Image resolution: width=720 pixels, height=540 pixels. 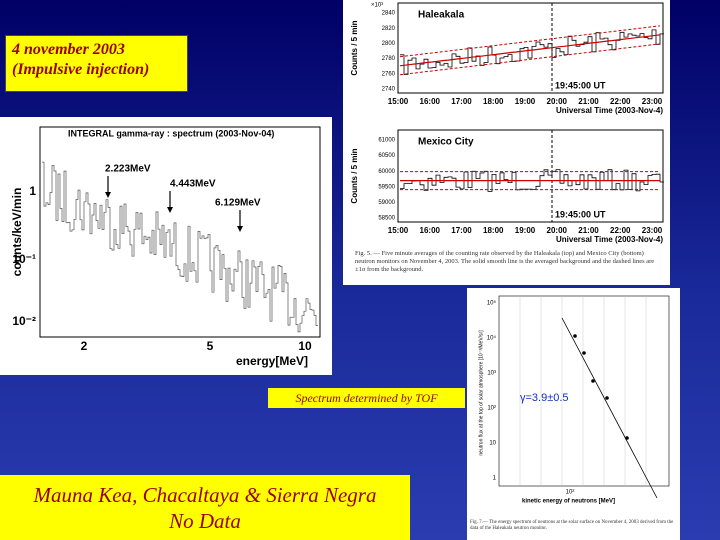 What do you see at coordinates (389, 59) in the screenshot?
I see `y-tick-label: 2780` at bounding box center [389, 59].